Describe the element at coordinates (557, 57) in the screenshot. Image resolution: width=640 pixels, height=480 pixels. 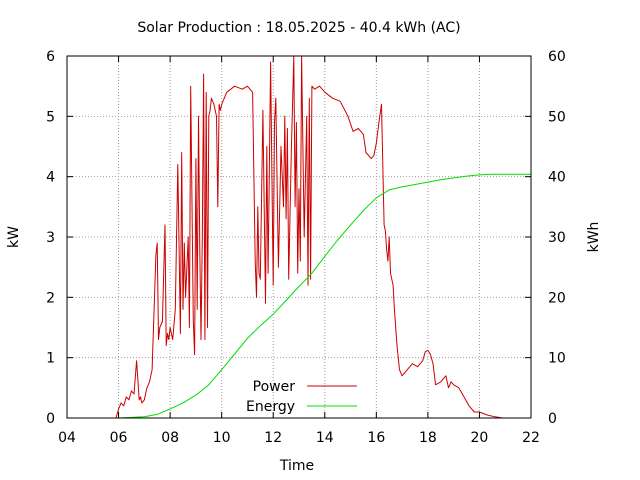
I see `y2-tick-label: 60` at that location.